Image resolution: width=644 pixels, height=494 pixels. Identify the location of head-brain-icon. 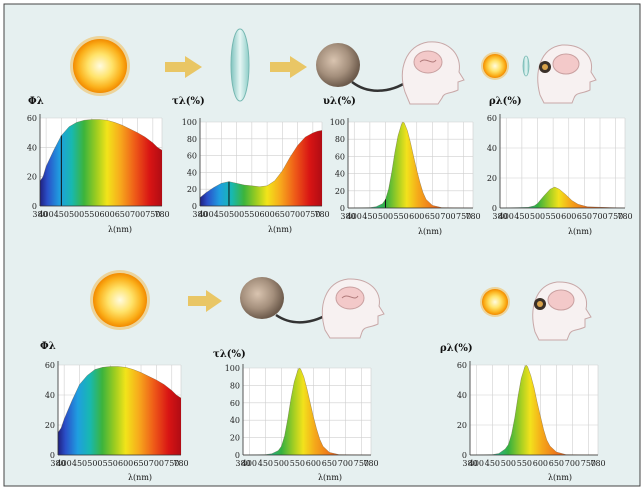
(433, 73).